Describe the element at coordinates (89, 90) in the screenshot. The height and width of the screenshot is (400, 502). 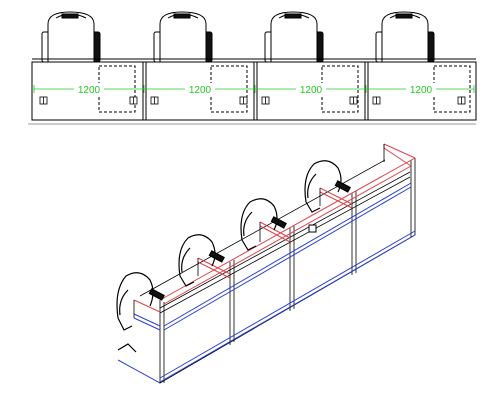
I see `dimension-label-1: 1200` at that location.